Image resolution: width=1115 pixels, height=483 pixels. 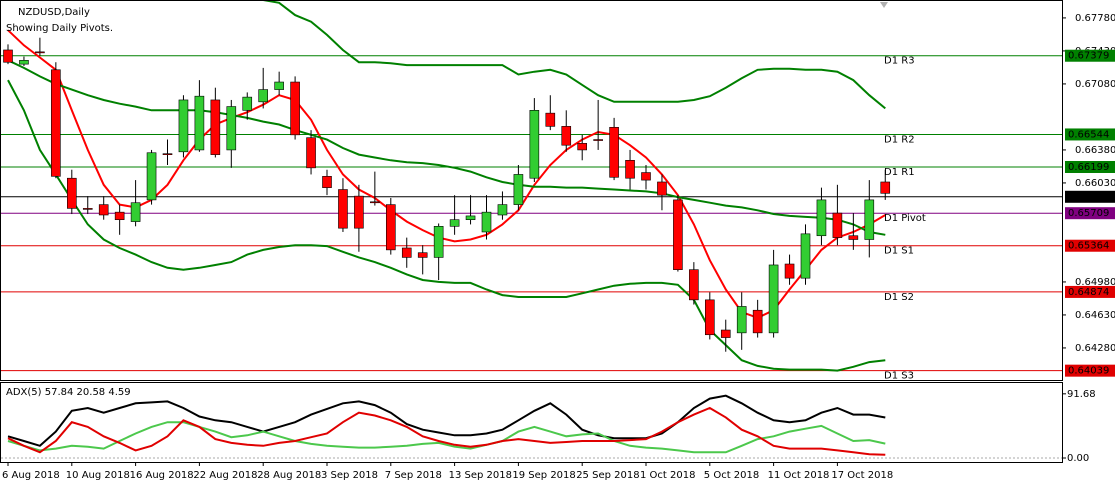 What do you see at coordinates (98, 475) in the screenshot?
I see `x-tick-label: 10 Aug 2018` at bounding box center [98, 475].